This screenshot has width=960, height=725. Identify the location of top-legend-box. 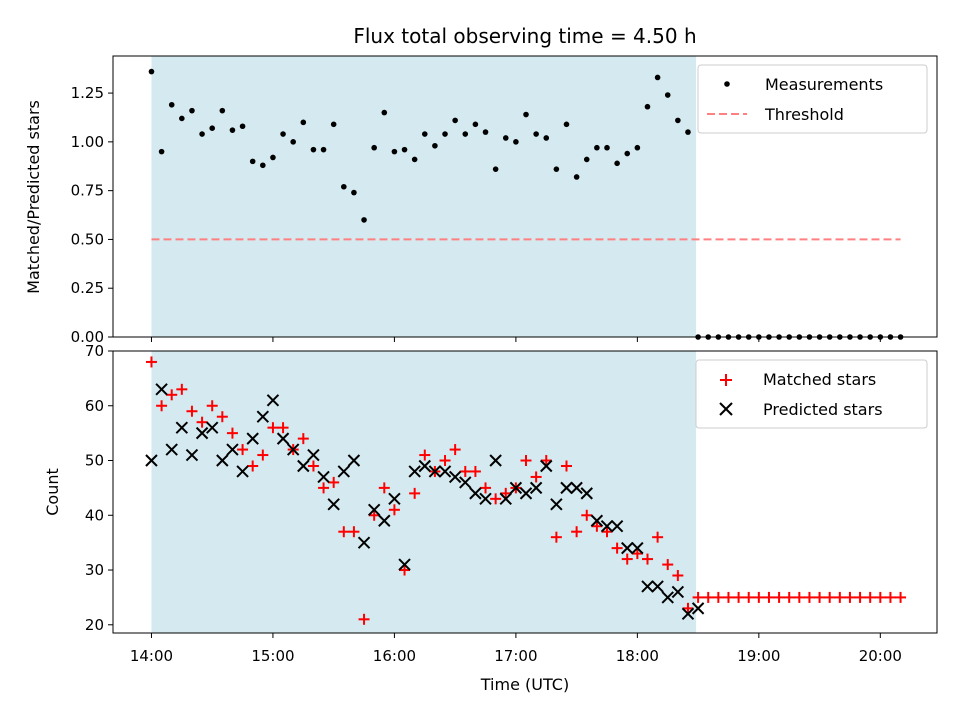
(812, 99).